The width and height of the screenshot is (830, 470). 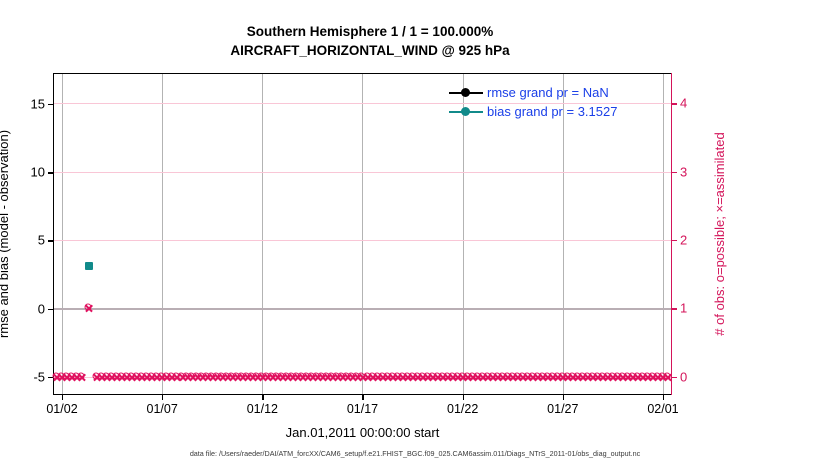 What do you see at coordinates (663, 409) in the screenshot?
I see `x-axis-tick-label: 02/01` at bounding box center [663, 409].